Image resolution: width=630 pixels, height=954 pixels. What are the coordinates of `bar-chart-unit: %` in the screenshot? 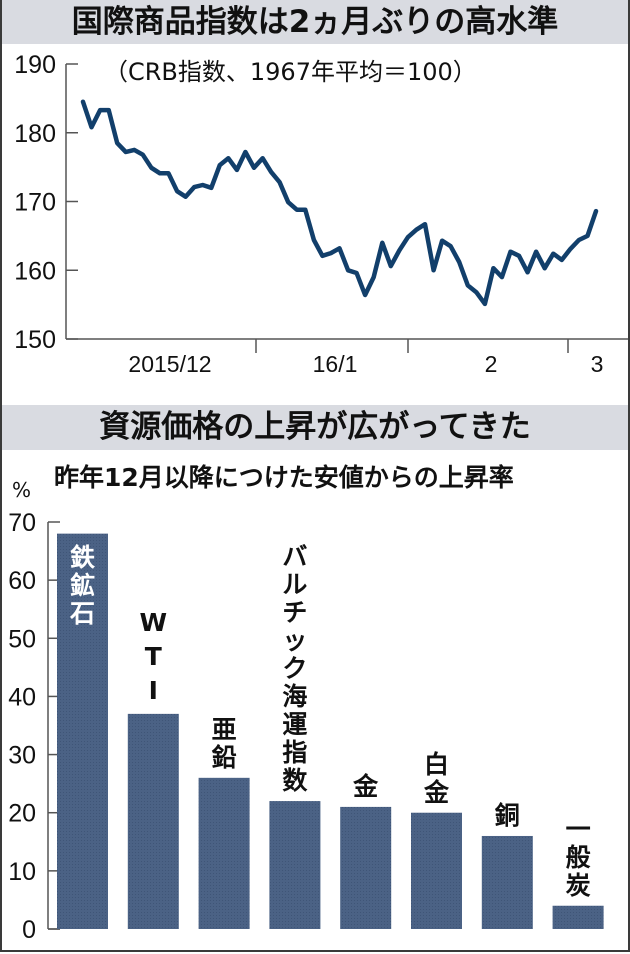 It's located at (22, 490).